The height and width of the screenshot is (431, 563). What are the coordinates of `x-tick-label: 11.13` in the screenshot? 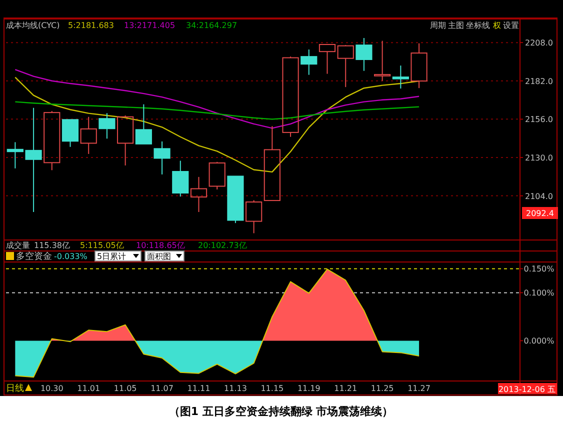 It's located at (235, 388).